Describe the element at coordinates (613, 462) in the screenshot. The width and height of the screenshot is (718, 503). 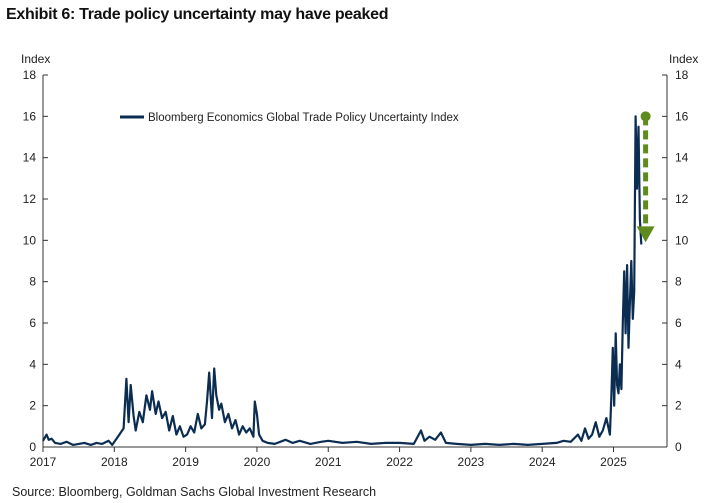
I see `x-tick-label: 2025` at that location.